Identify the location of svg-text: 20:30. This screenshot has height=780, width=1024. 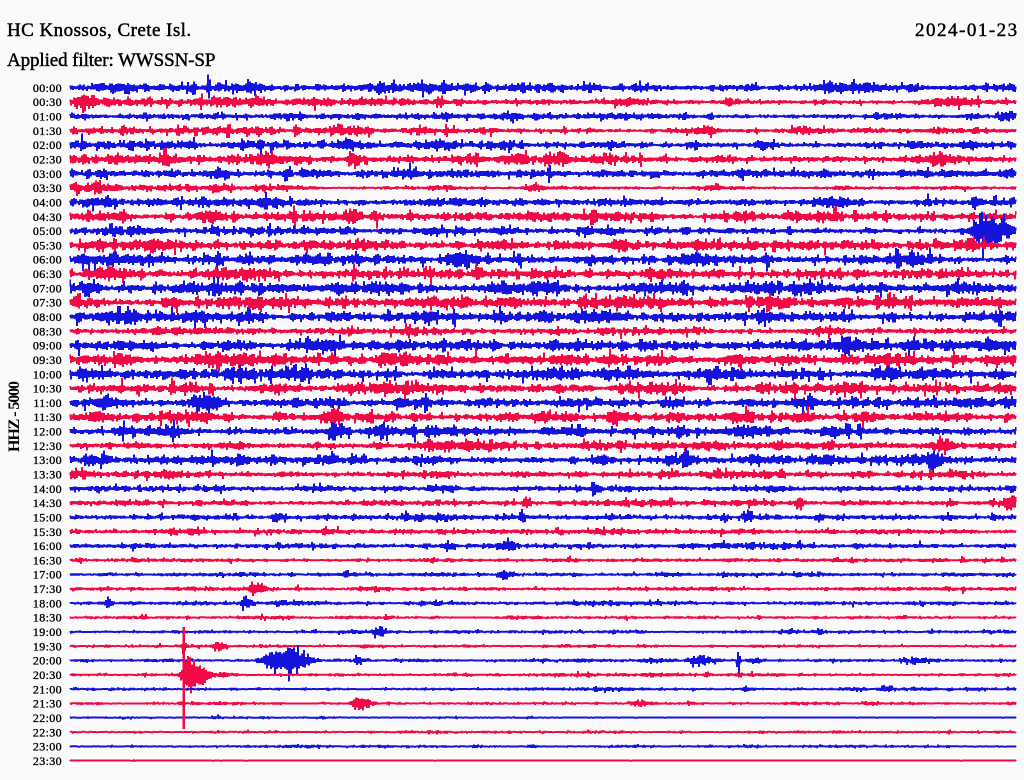
(47, 675).